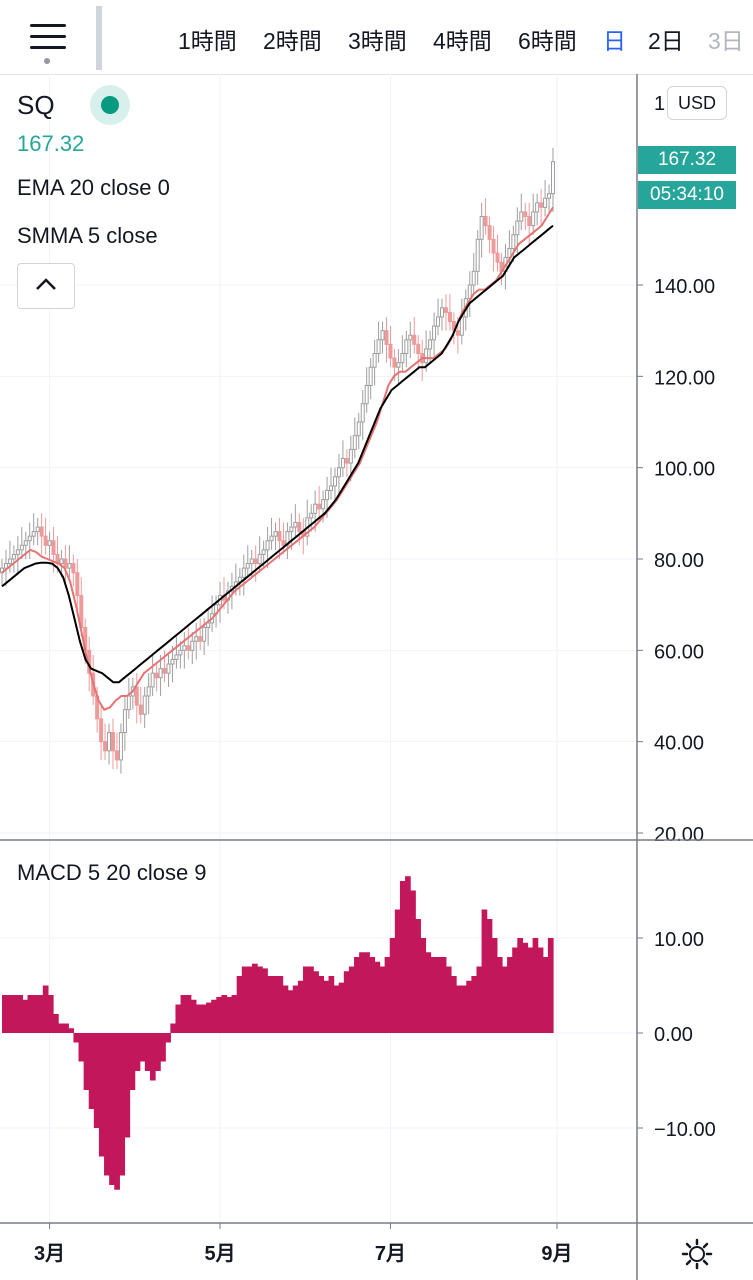 This screenshot has width=753, height=1280. I want to click on interval-4h: 4時間, so click(462, 41).